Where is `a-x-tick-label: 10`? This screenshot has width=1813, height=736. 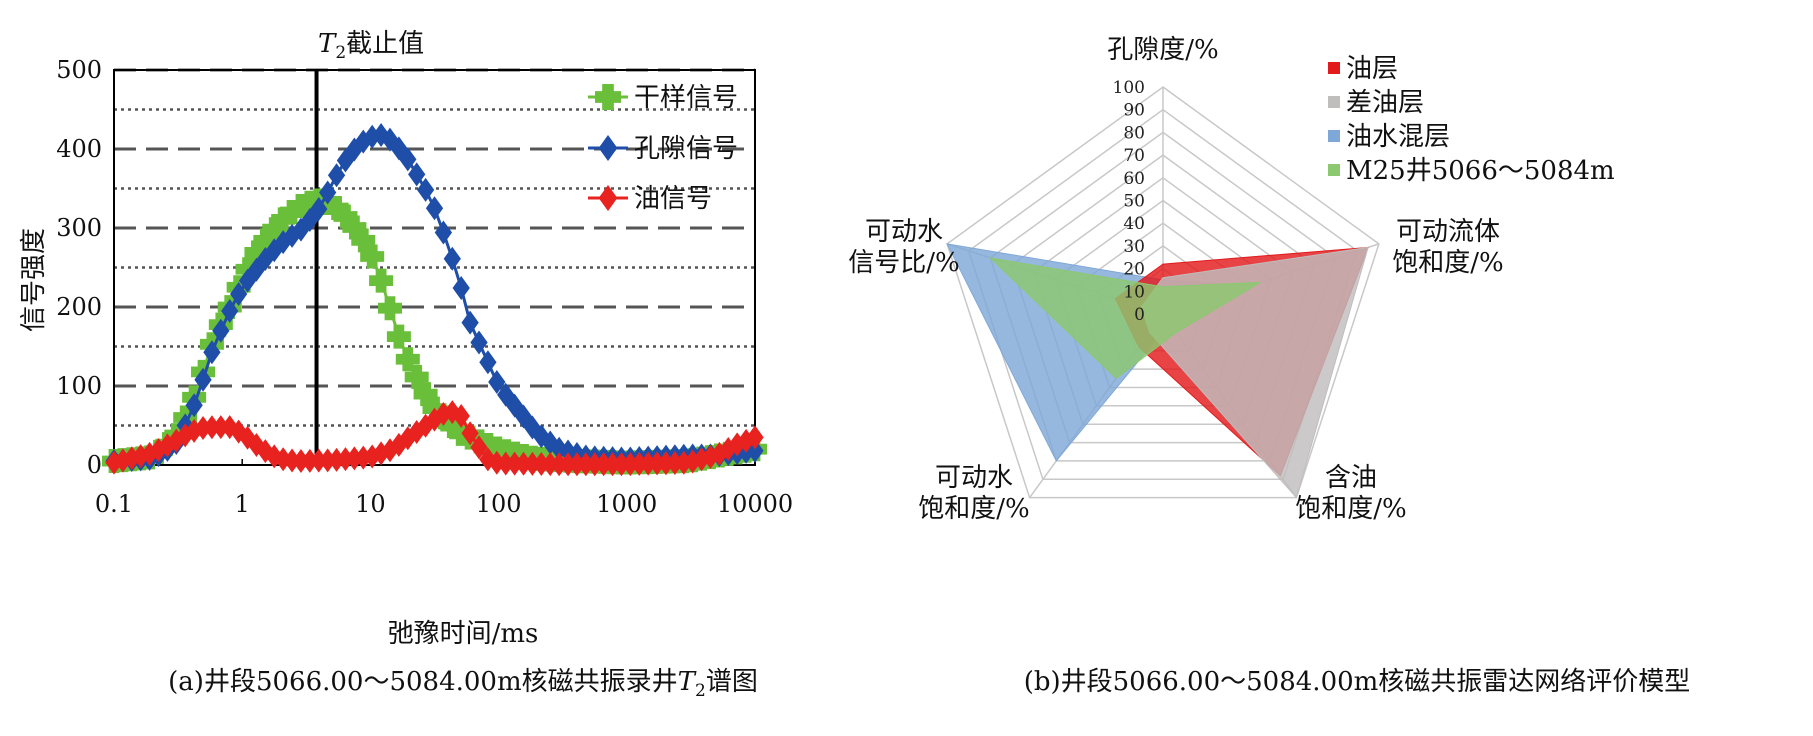
a-x-tick-label: 10 is located at coordinates (370, 504).